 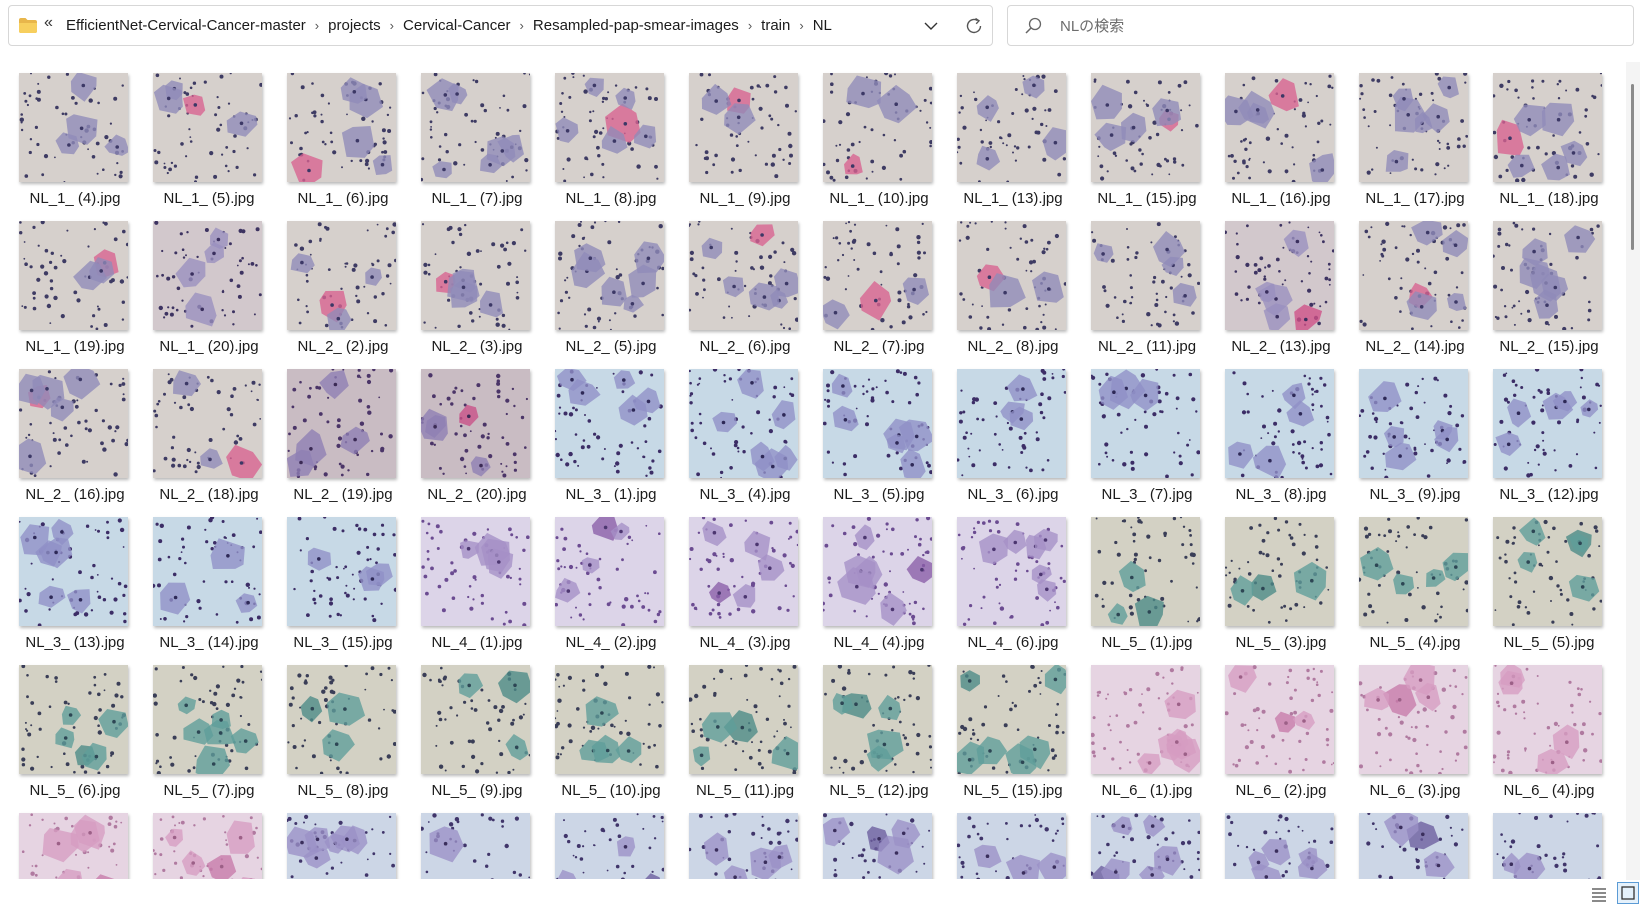 I want to click on file-item: NL_5_ (6).jpg, so click(x=75, y=721).